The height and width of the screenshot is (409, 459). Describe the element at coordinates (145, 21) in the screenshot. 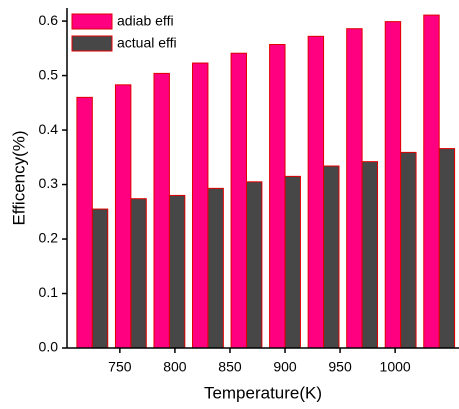

I see `legend-label: adiab effi` at that location.